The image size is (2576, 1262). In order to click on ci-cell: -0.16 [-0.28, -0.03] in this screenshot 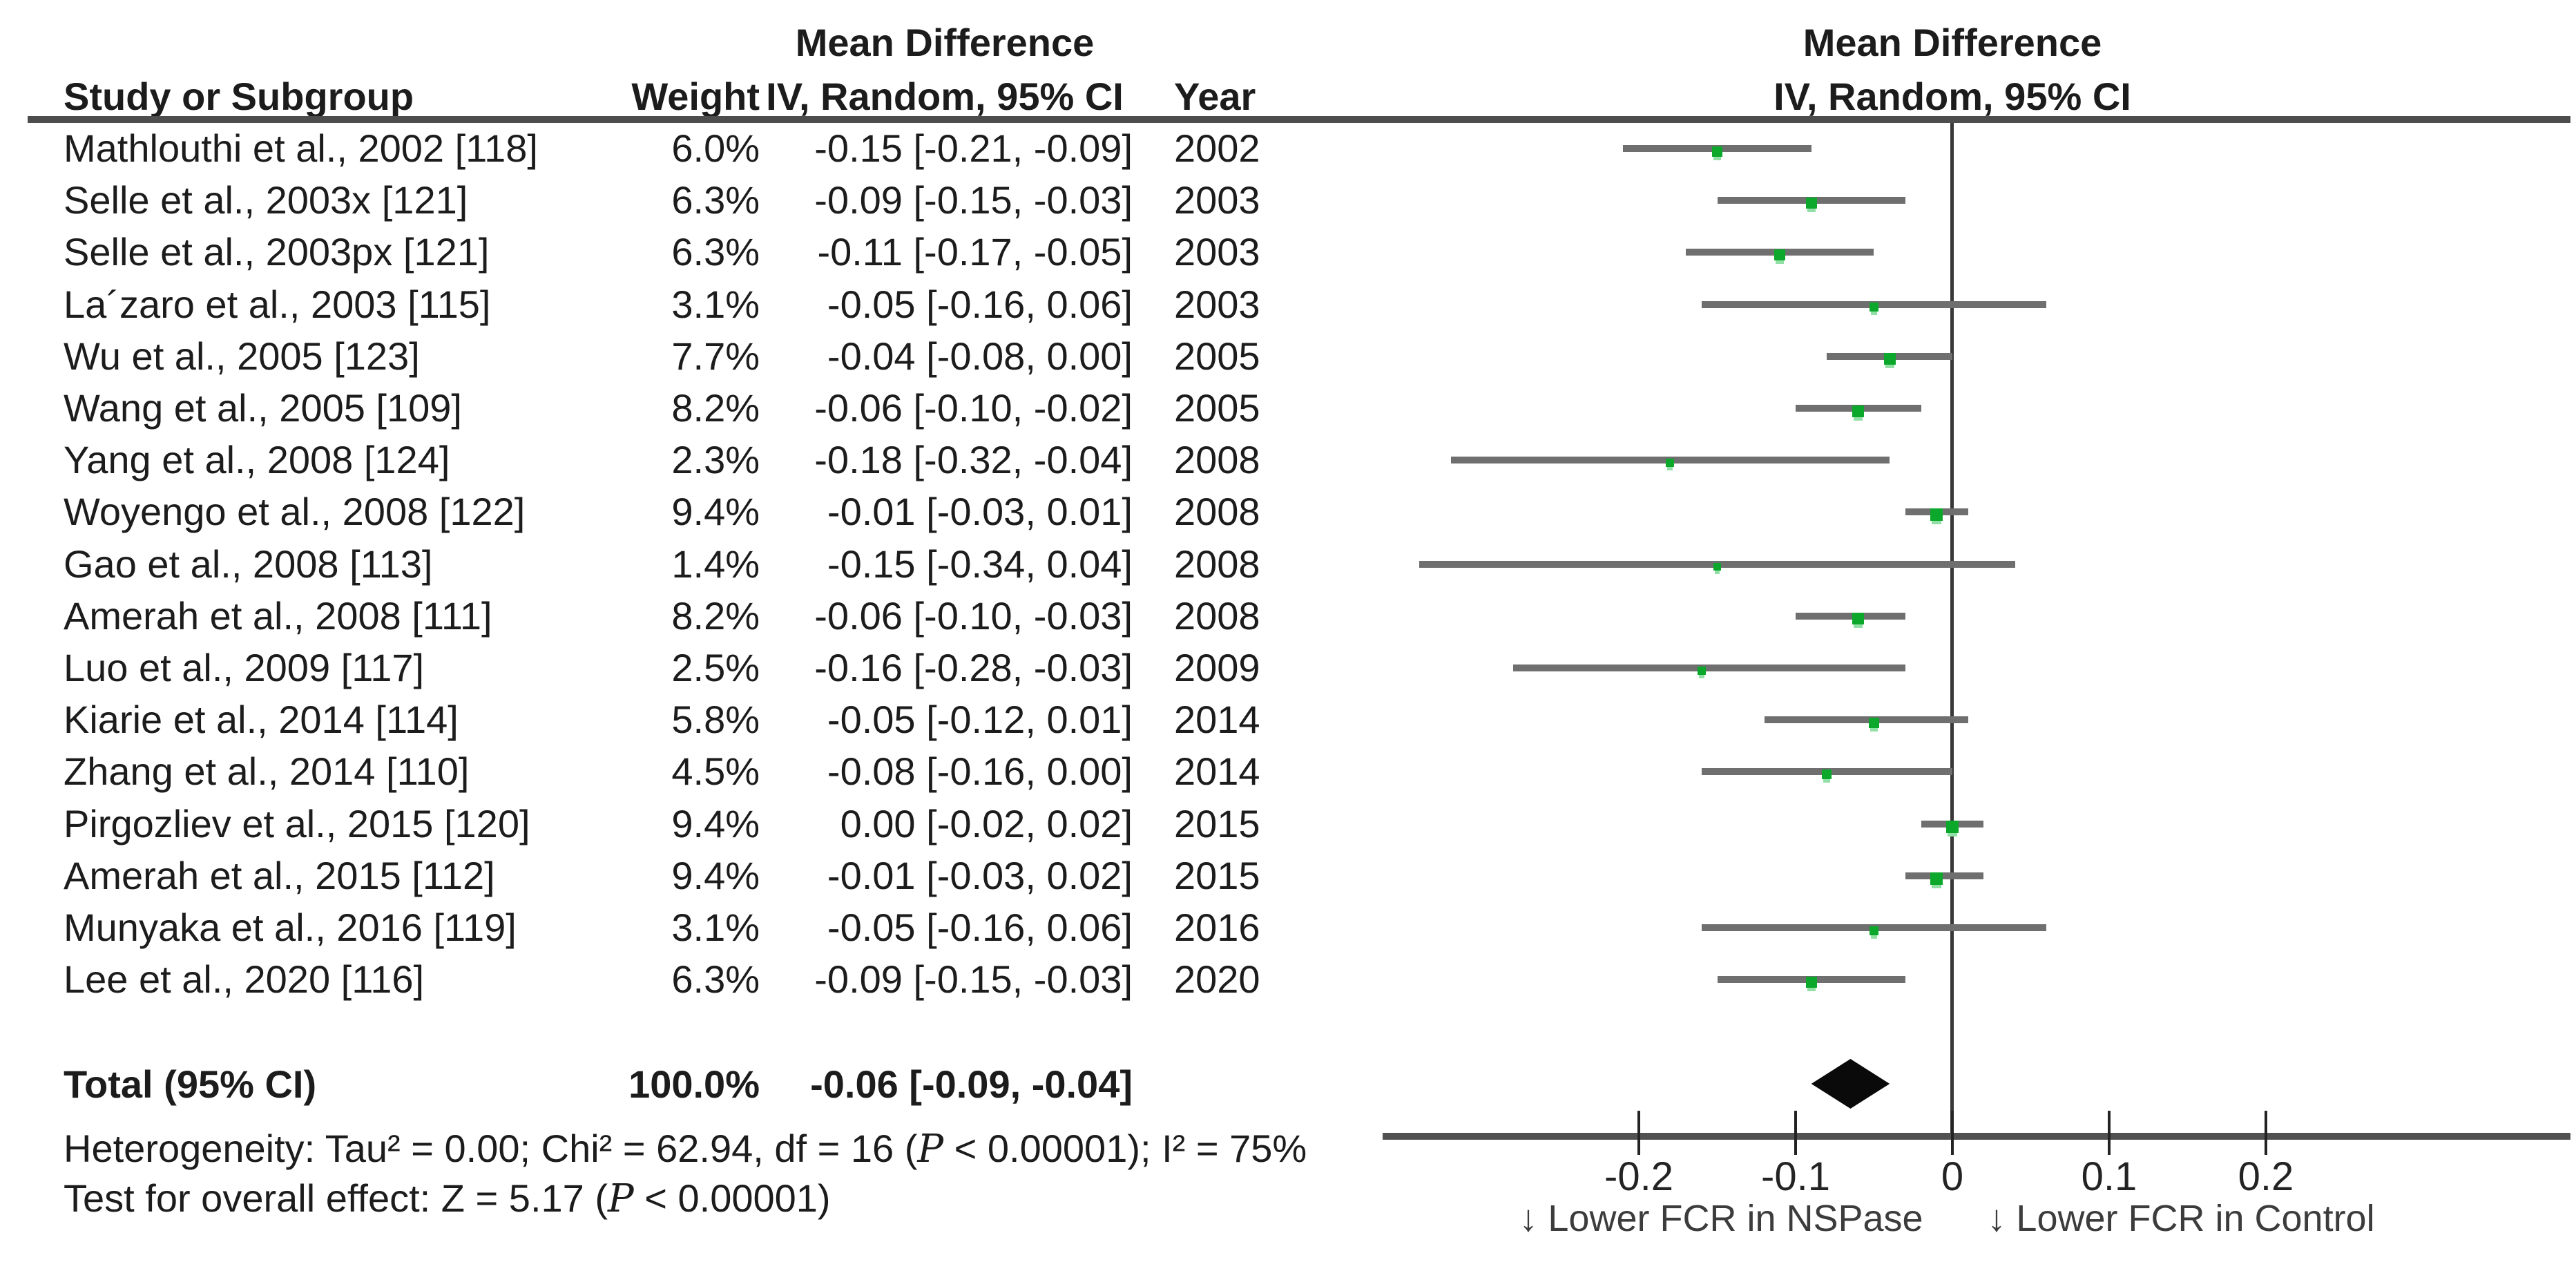, I will do `click(973, 667)`.